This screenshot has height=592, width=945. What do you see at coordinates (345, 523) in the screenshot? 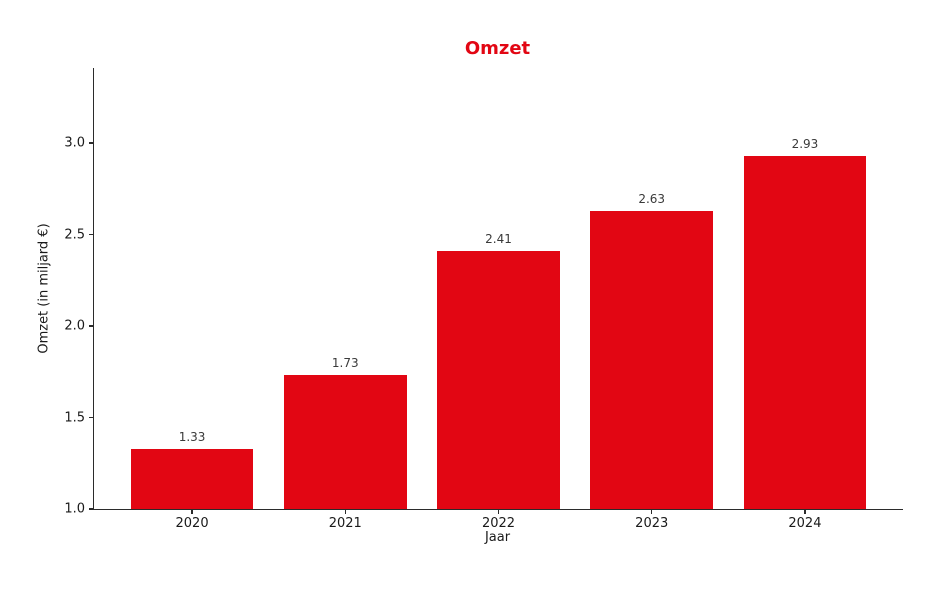
I see `x-tick-label: 2021` at bounding box center [345, 523].